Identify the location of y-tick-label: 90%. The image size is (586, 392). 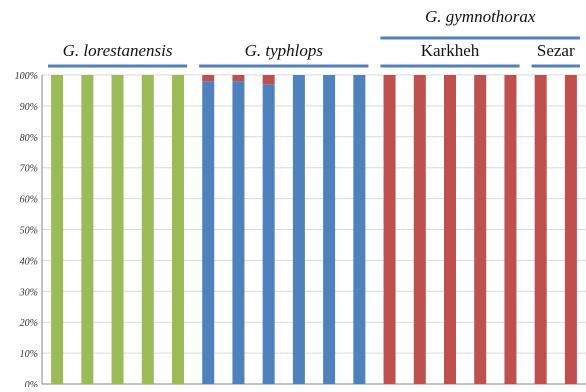
(29, 107).